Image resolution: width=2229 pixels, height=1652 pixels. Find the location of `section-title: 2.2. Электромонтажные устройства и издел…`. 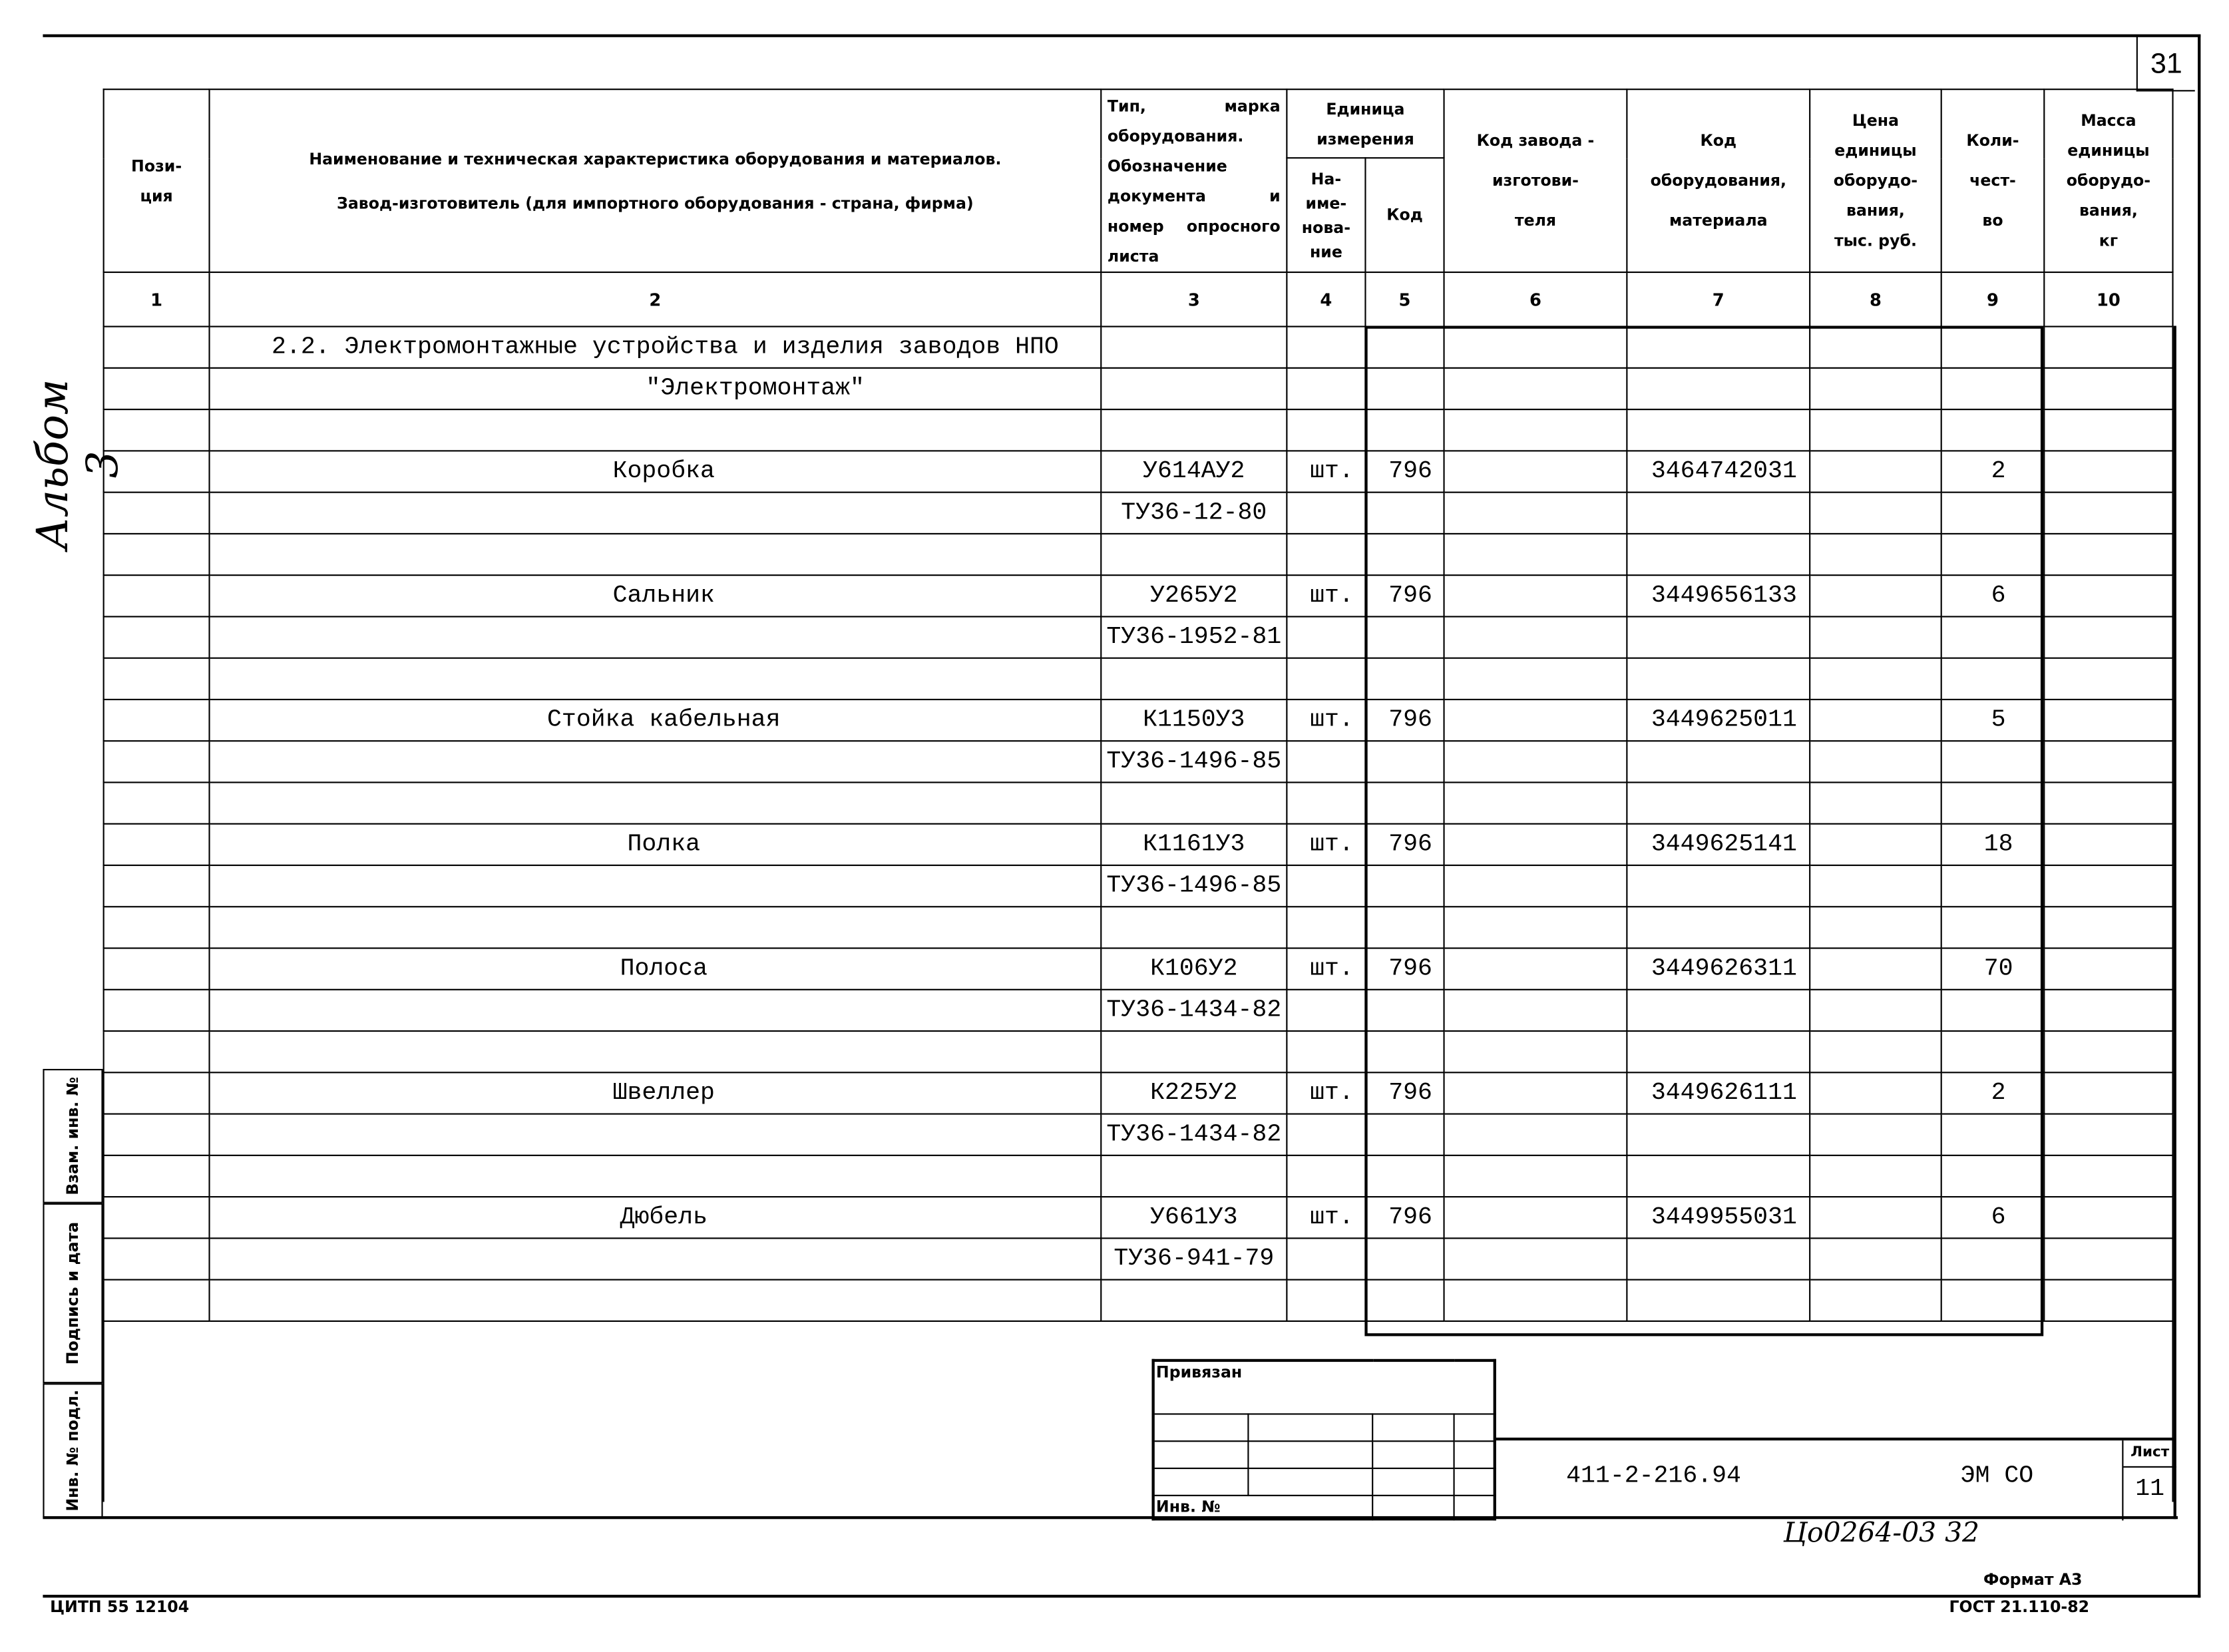

section-title: 2.2. Электромонтажные устройства и издел… is located at coordinates (665, 347).